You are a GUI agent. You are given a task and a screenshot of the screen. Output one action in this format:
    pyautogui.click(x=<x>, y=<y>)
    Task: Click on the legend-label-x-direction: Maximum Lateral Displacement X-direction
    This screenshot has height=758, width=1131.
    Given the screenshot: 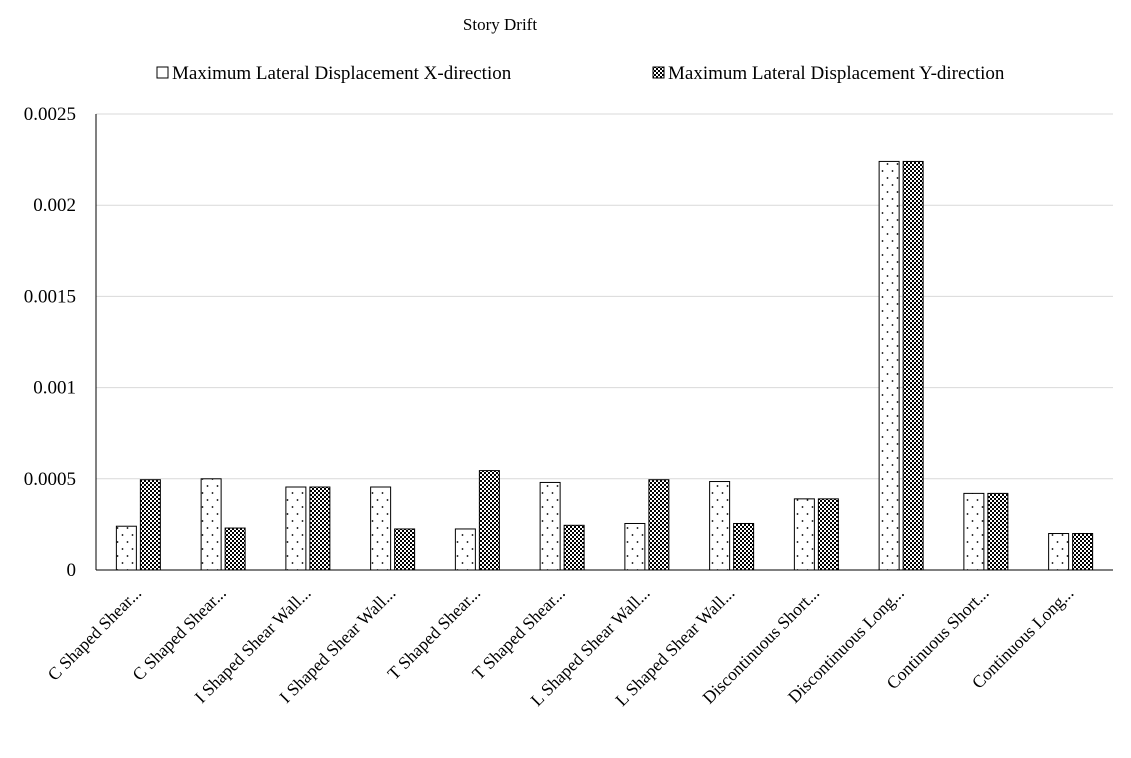 What is the action you would take?
    pyautogui.click(x=342, y=73)
    